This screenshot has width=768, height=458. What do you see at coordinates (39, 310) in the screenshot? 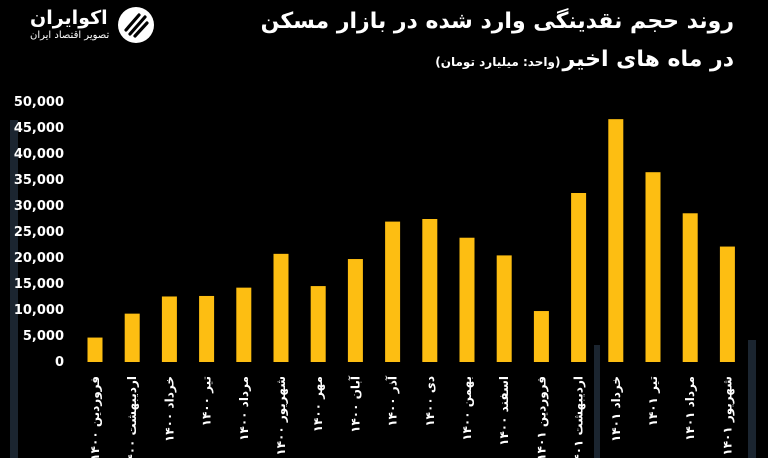
I see `y-tick-label: 10,000` at bounding box center [39, 310].